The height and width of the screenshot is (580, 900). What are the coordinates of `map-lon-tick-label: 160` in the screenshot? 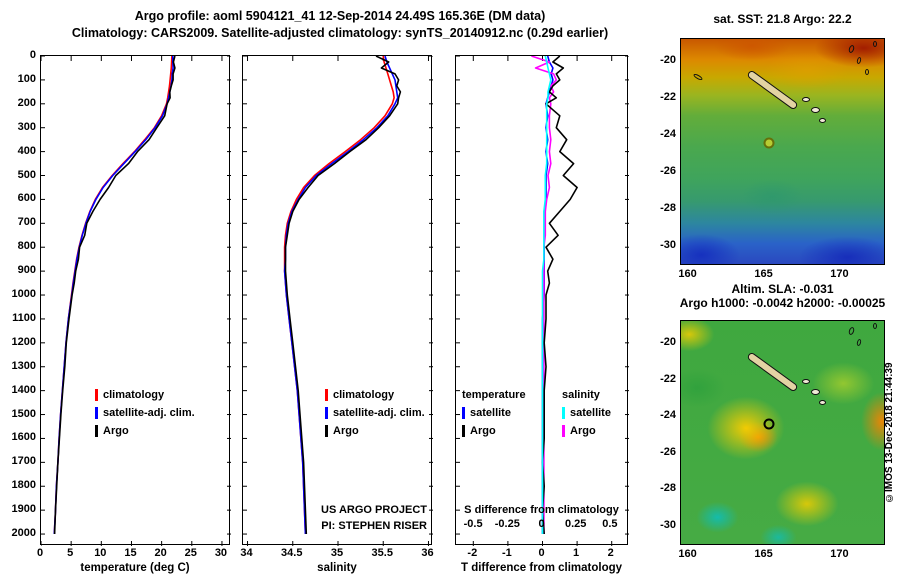 It's located at (687, 274).